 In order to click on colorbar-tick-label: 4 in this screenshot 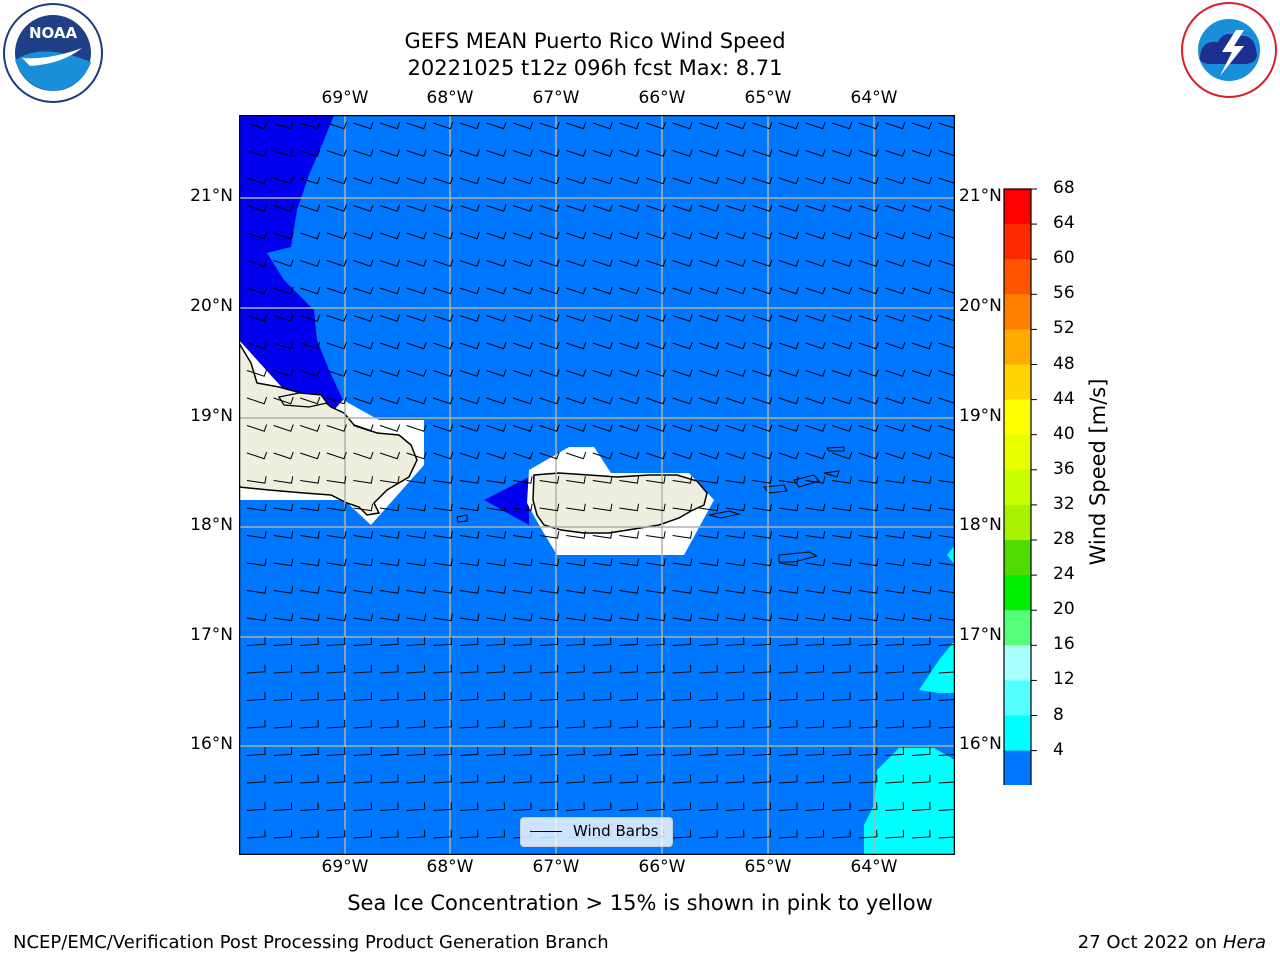, I will do `click(1058, 749)`.